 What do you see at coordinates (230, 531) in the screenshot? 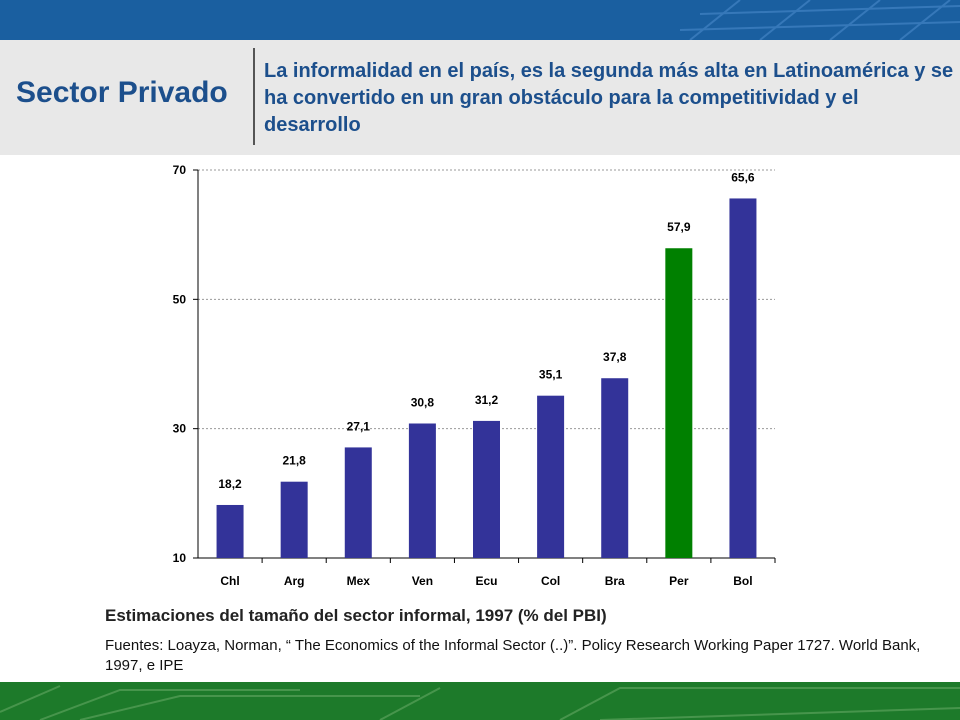
I see `bar-chl` at bounding box center [230, 531].